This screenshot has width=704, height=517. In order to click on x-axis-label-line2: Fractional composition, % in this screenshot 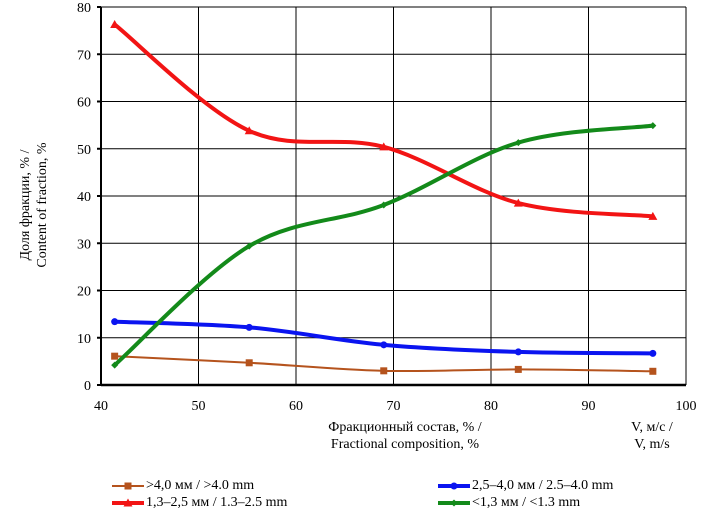, I will do `click(405, 444)`.